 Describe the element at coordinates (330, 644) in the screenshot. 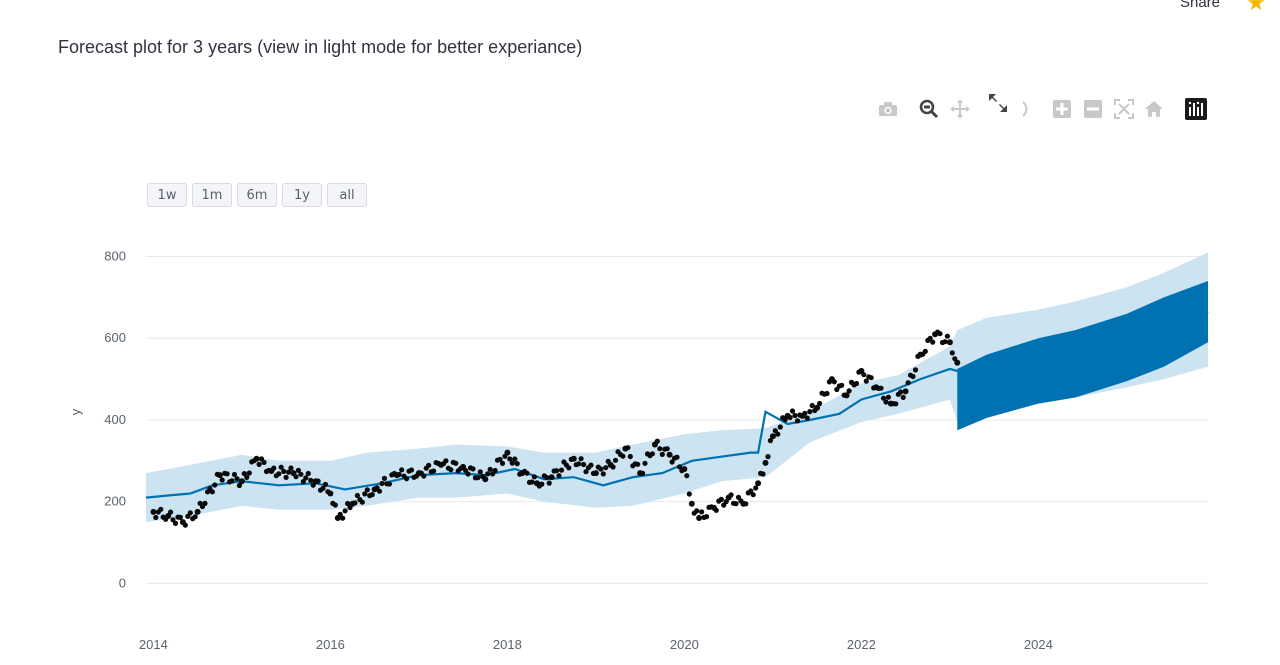

I see `x-tick-label: 2016` at that location.